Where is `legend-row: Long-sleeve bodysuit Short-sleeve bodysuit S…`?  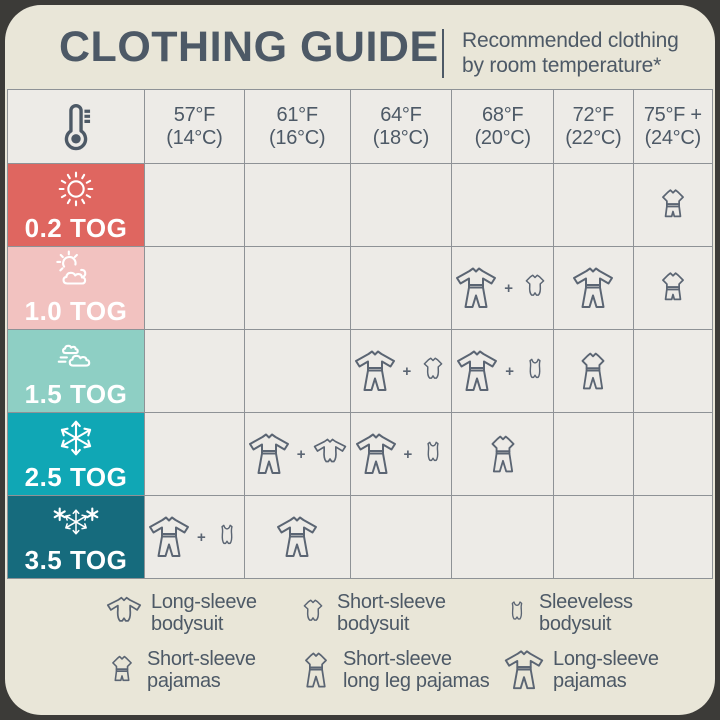
legend-row: Long-sleeve bodysuit Short-sleeve bodysuit S… is located at coordinates (360, 613).